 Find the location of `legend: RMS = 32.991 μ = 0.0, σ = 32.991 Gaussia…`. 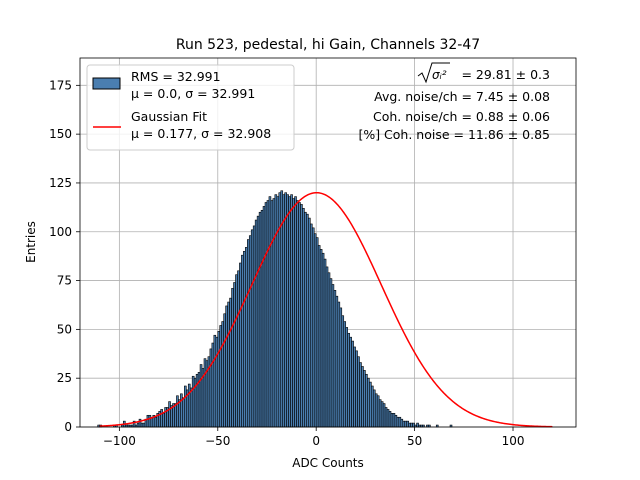

legend: RMS = 32.991 μ = 0.0, σ = 32.991 Gaussia… is located at coordinates (190, 107).